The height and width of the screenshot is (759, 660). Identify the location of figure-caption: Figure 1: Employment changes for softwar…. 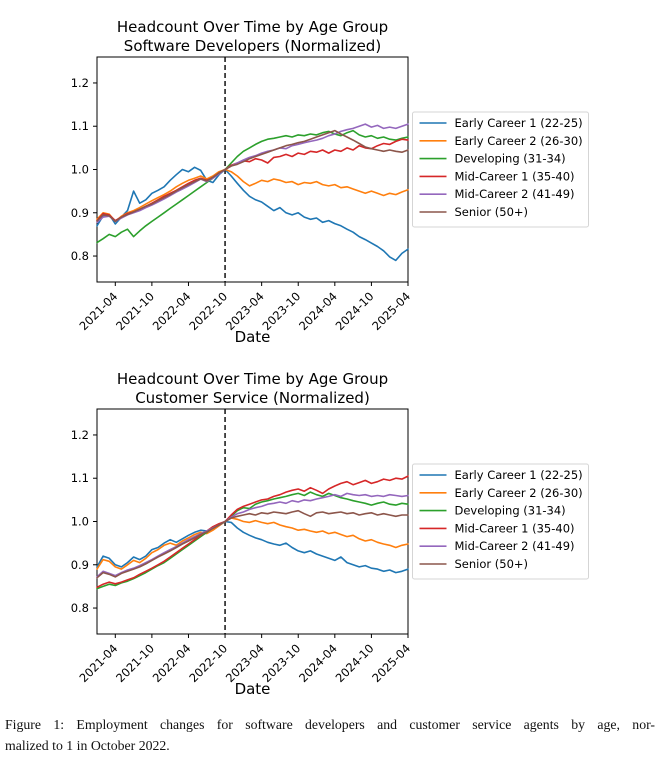
(330, 730).